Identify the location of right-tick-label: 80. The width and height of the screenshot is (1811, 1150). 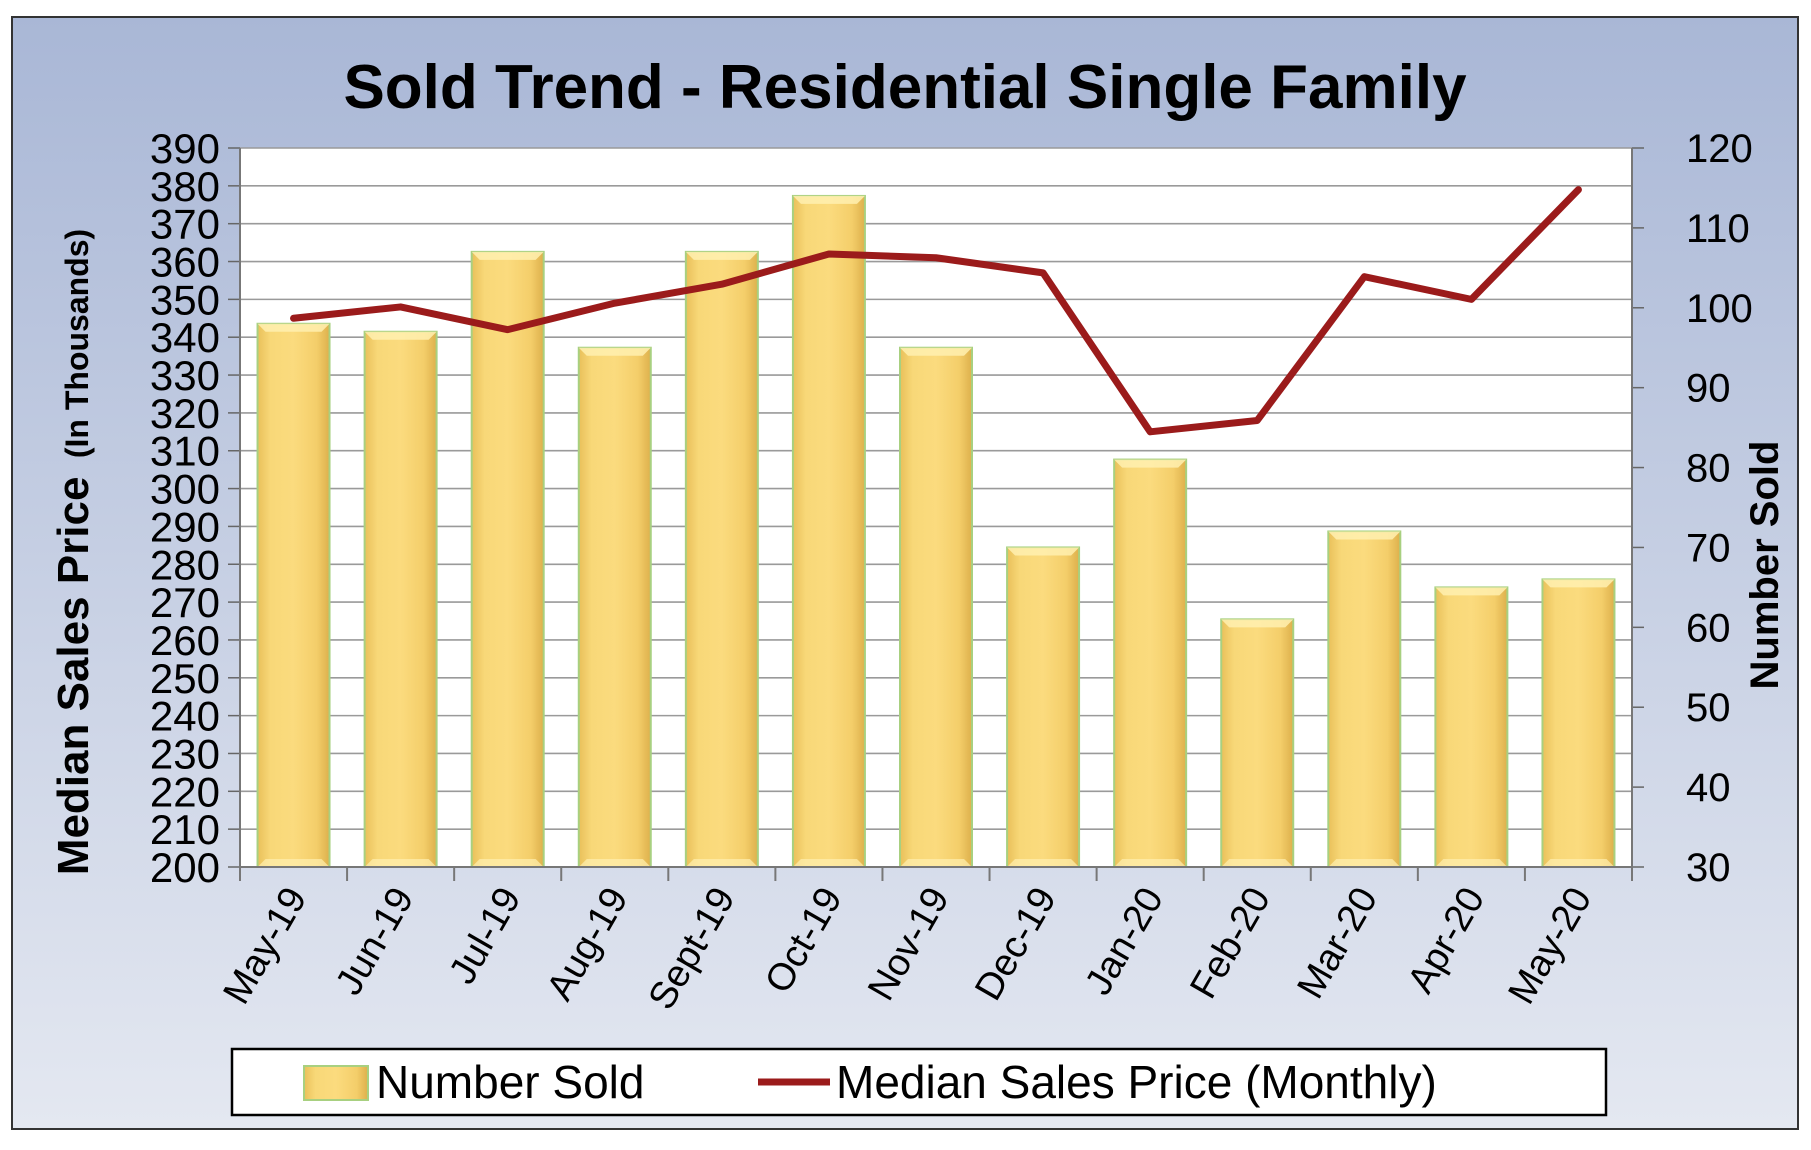
(1708, 469).